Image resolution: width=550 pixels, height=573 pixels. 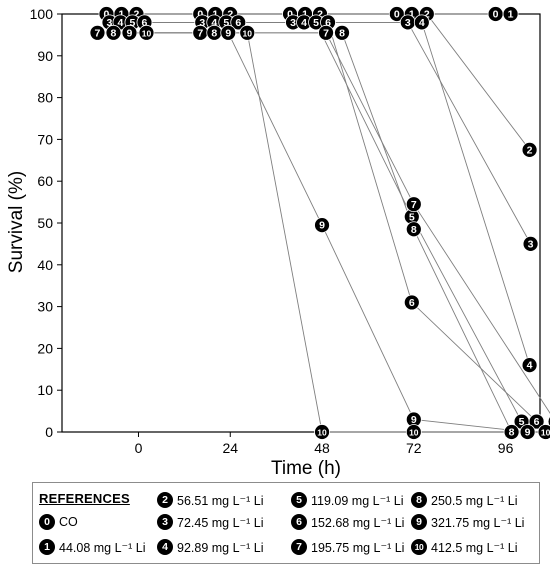 What do you see at coordinates (102, 547) in the screenshot?
I see `legend-label: 44.08 mg L⁻¹ Li` at bounding box center [102, 547].